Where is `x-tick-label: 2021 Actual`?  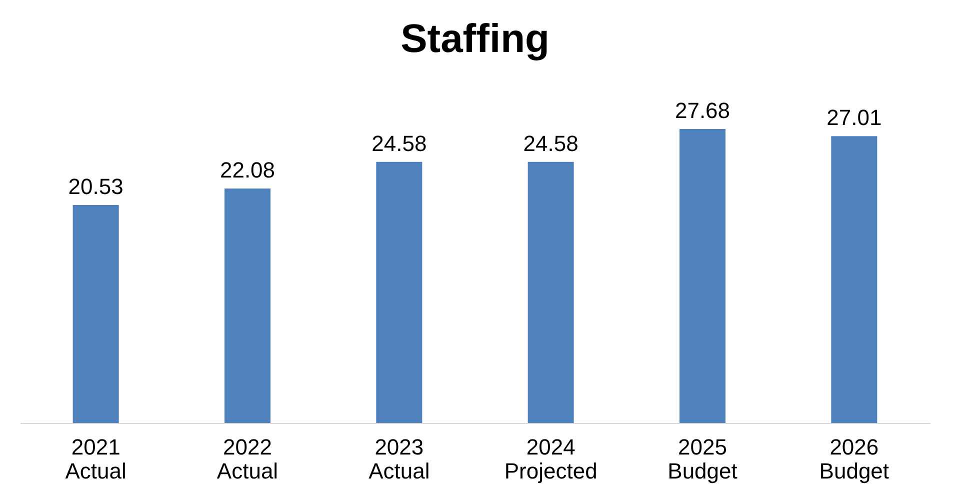
x-tick-label: 2021 Actual is located at coordinates (95, 459).